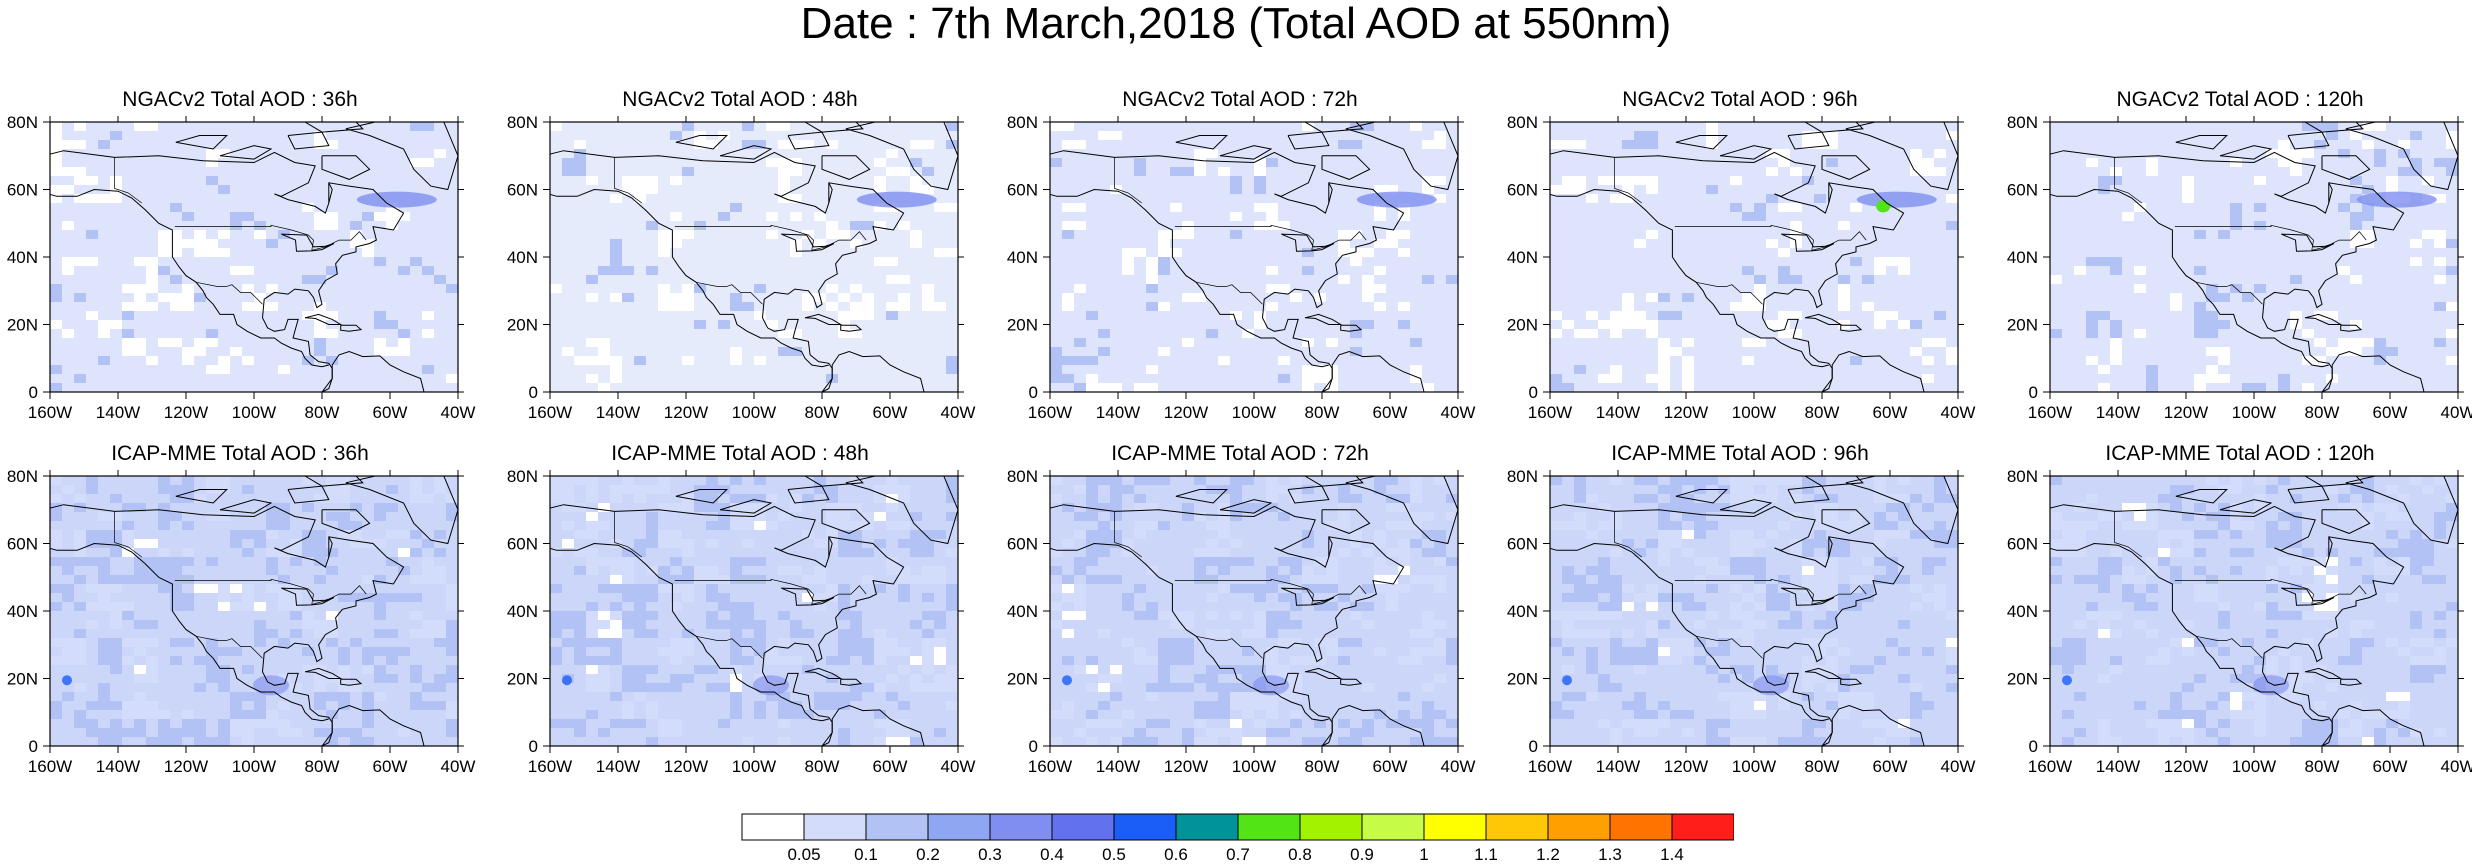 This screenshot has width=2472, height=867. What do you see at coordinates (740, 453) in the screenshot?
I see `panel-title: ICAP-MME Total AOD : 48h` at bounding box center [740, 453].